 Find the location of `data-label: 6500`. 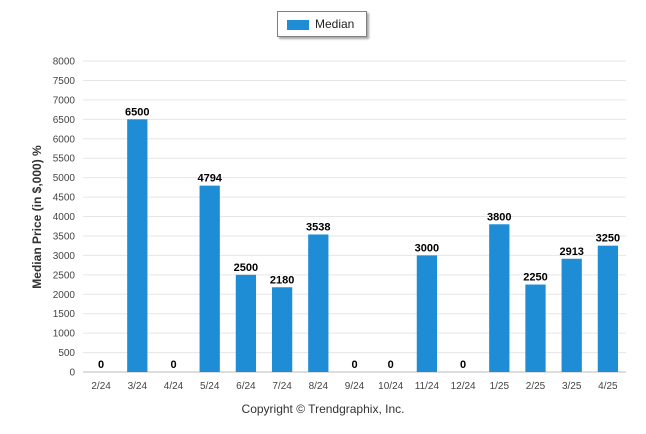

data-label: 6500 is located at coordinates (137, 112).